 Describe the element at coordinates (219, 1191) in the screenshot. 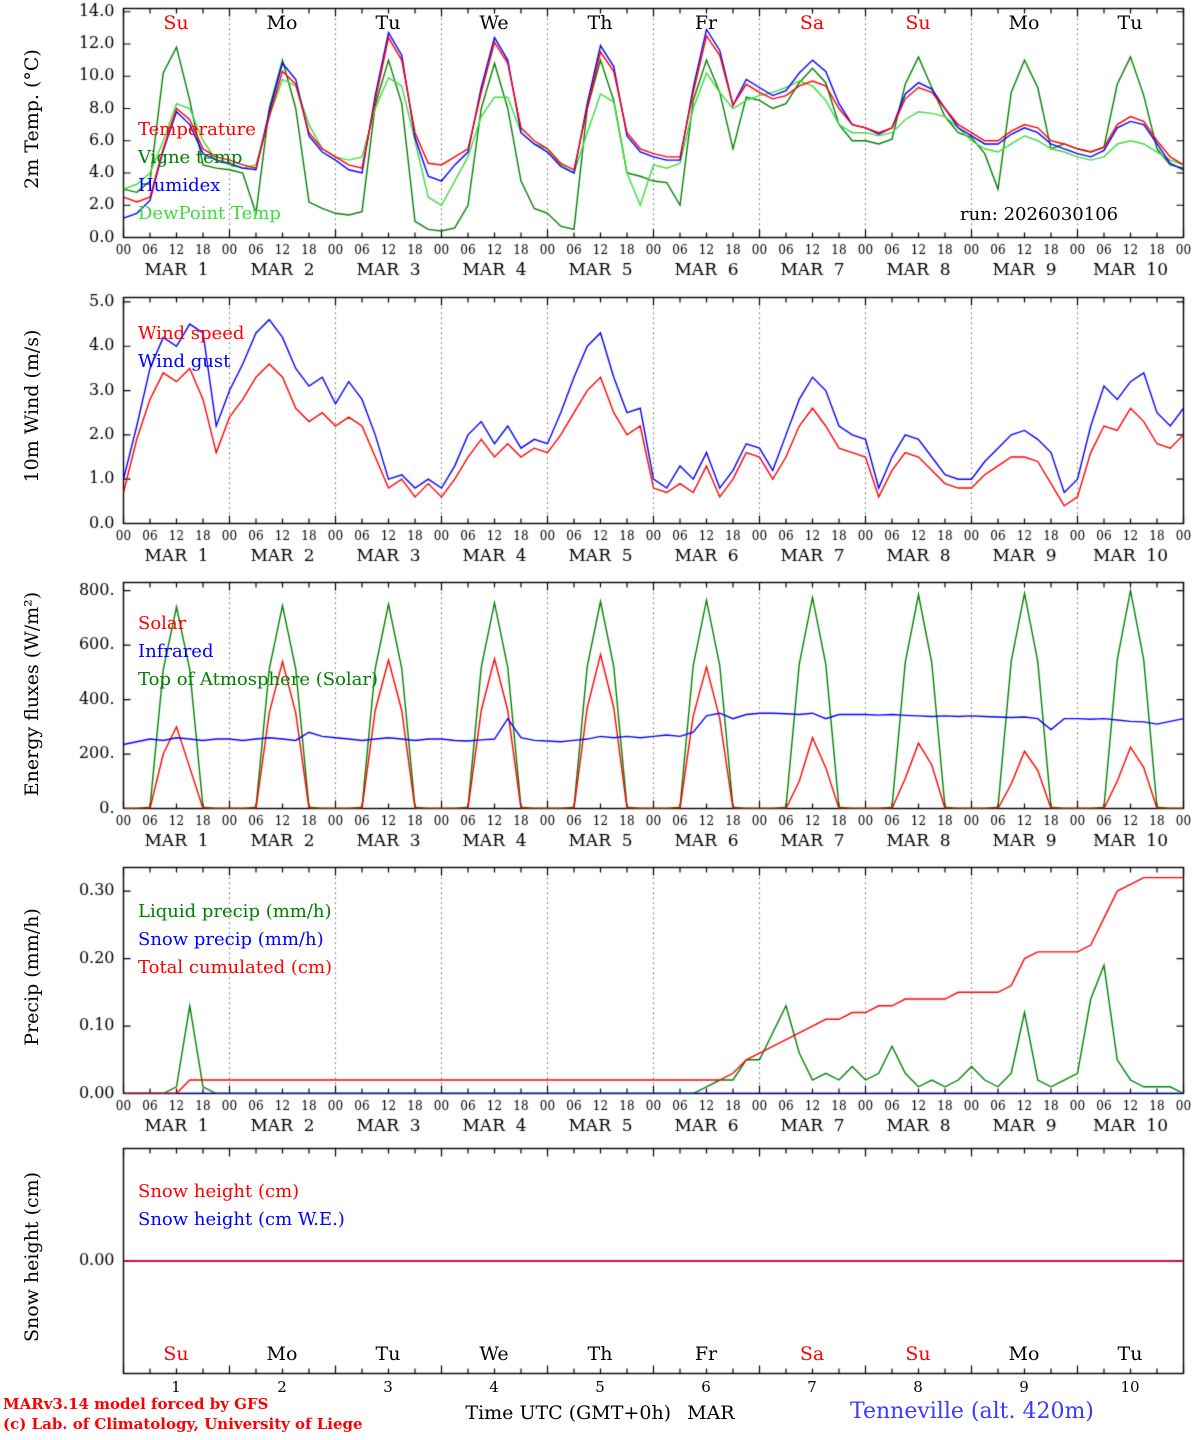

I see `legend-item-snow-height: Snow height (cm)` at that location.